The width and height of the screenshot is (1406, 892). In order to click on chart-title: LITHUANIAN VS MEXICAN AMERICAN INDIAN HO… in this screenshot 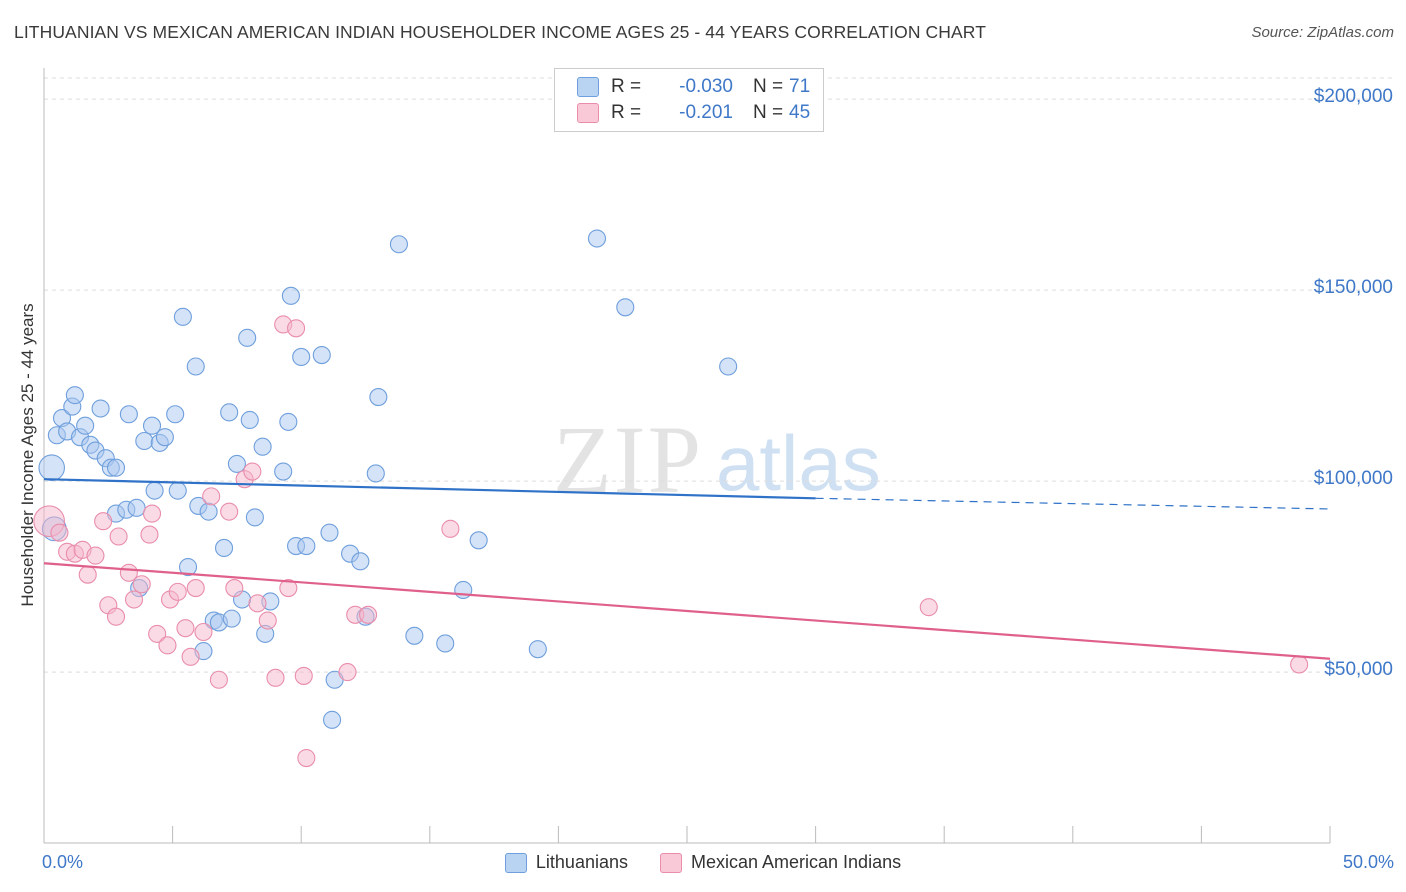, I will do `click(500, 32)`.